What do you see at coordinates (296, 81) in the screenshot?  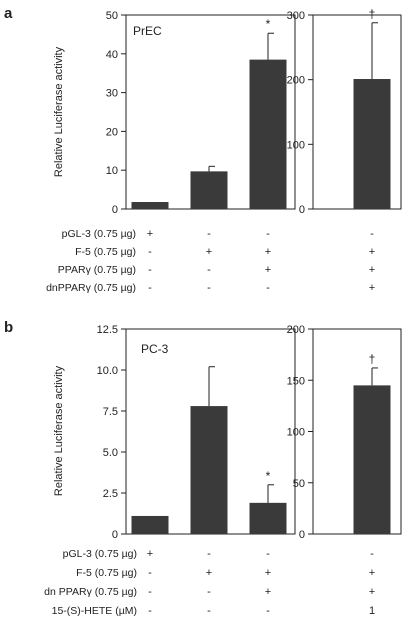 I see `panel-a-inset-ytick-label: 200` at bounding box center [296, 81].